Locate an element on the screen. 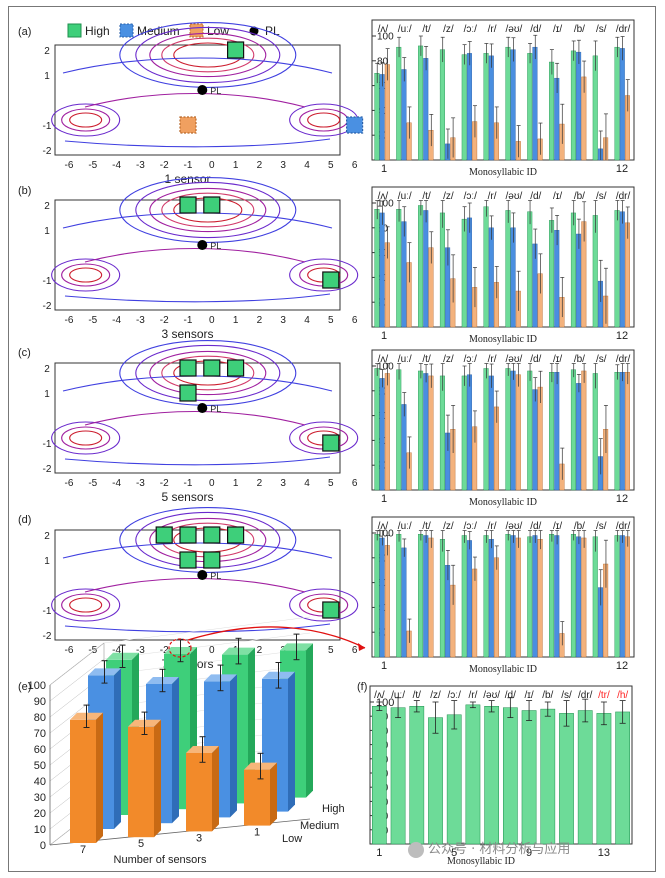 The height and width of the screenshot is (878, 665). map-y-tick-label: -2 is located at coordinates (47, 151).